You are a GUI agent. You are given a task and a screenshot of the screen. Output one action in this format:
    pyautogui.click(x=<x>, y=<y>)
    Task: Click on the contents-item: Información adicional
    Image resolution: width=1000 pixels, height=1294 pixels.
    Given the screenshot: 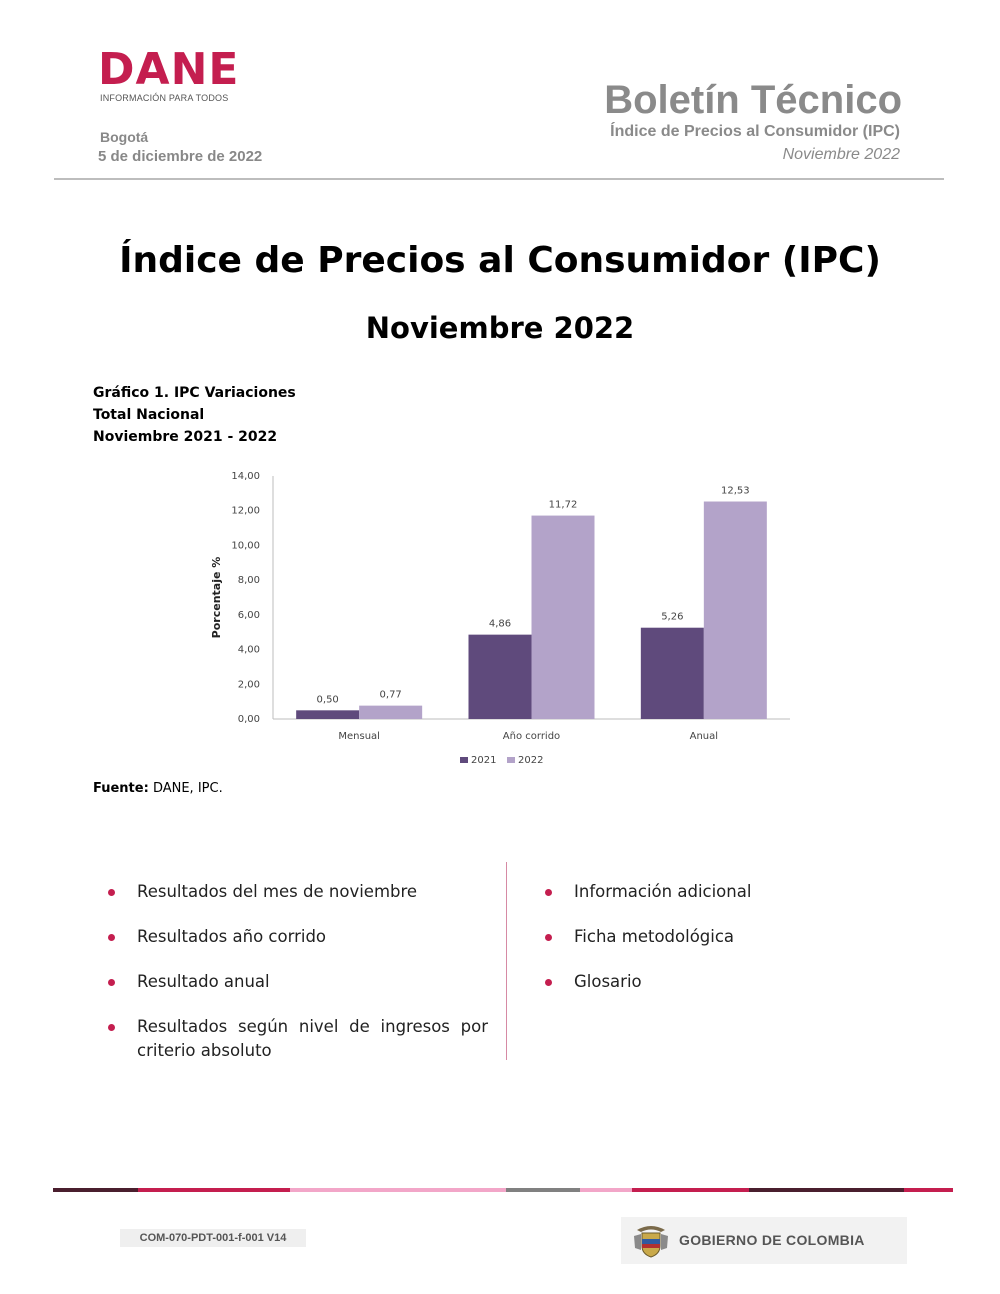 What is the action you would take?
    pyautogui.click(x=735, y=892)
    